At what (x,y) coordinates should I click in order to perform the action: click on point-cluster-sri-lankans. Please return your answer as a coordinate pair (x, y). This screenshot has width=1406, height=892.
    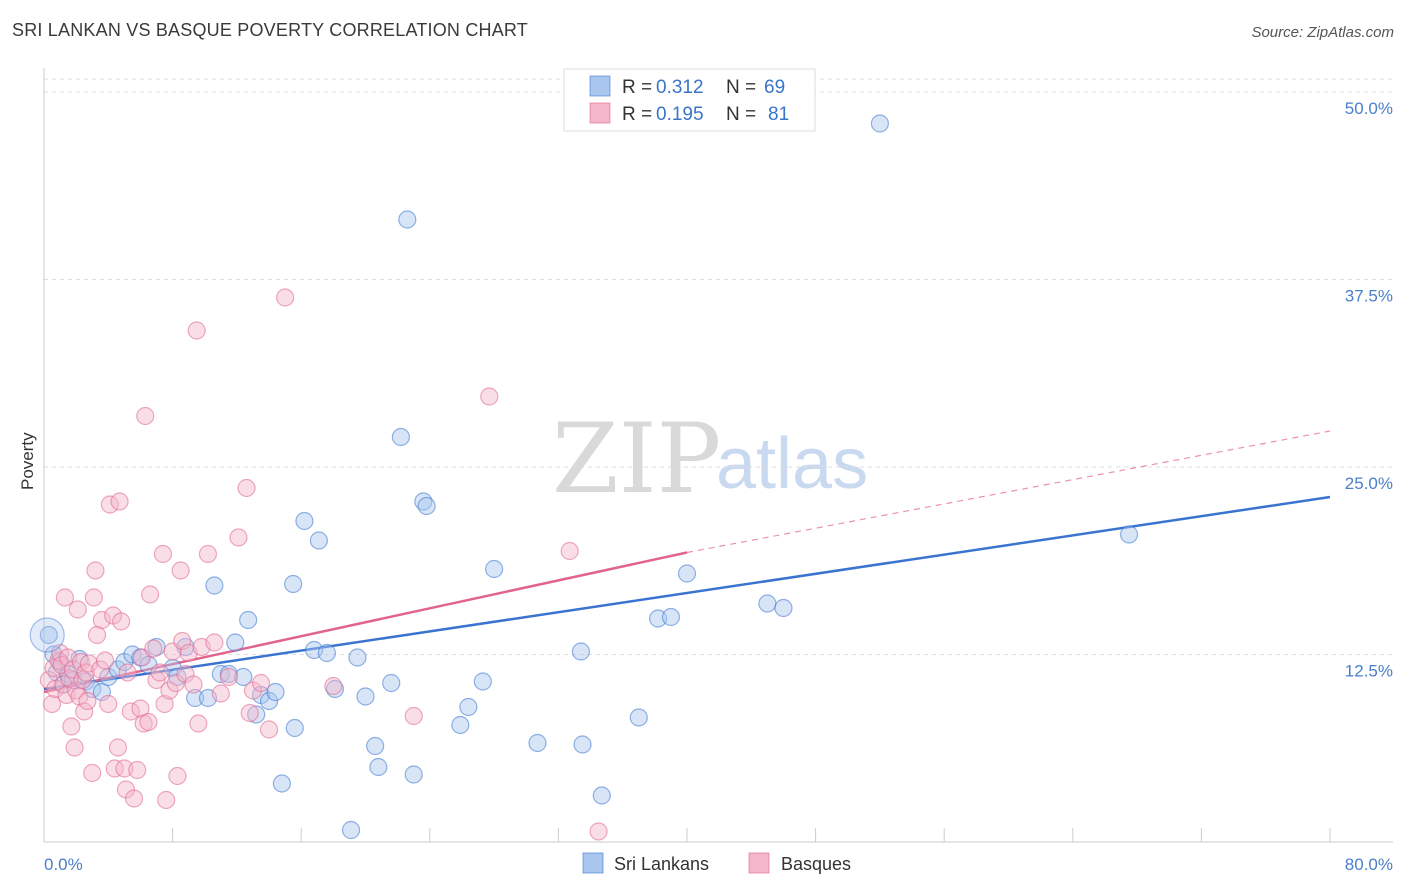
    Looking at the image, I should click on (47, 635).